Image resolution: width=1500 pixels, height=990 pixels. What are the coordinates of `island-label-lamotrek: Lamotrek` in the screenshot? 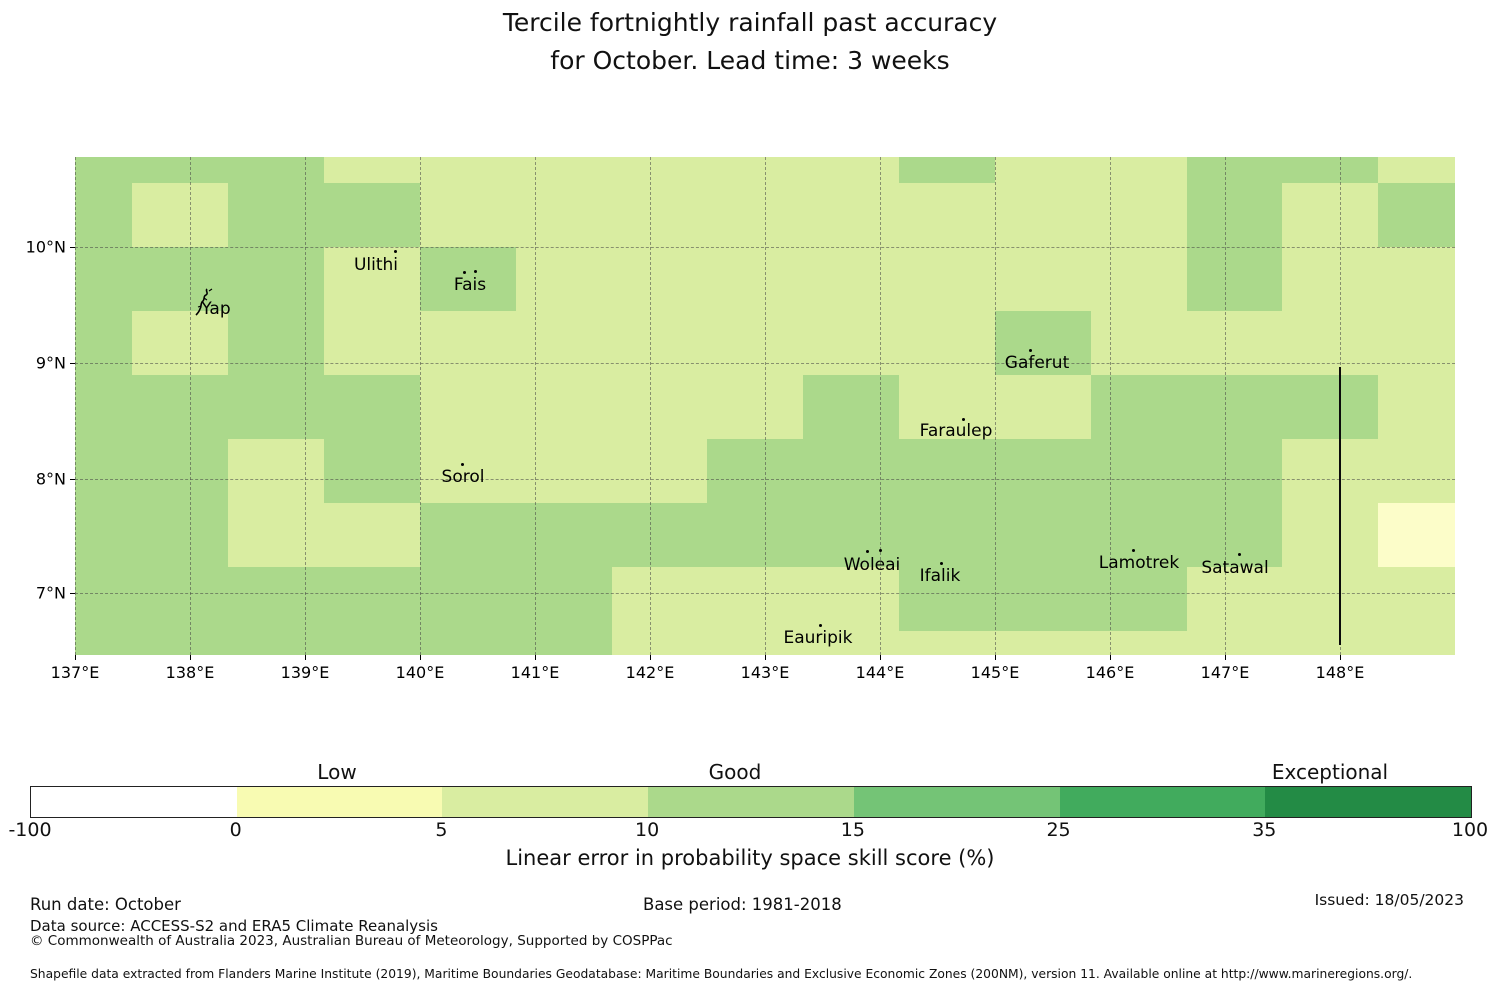 It's located at (1139, 563).